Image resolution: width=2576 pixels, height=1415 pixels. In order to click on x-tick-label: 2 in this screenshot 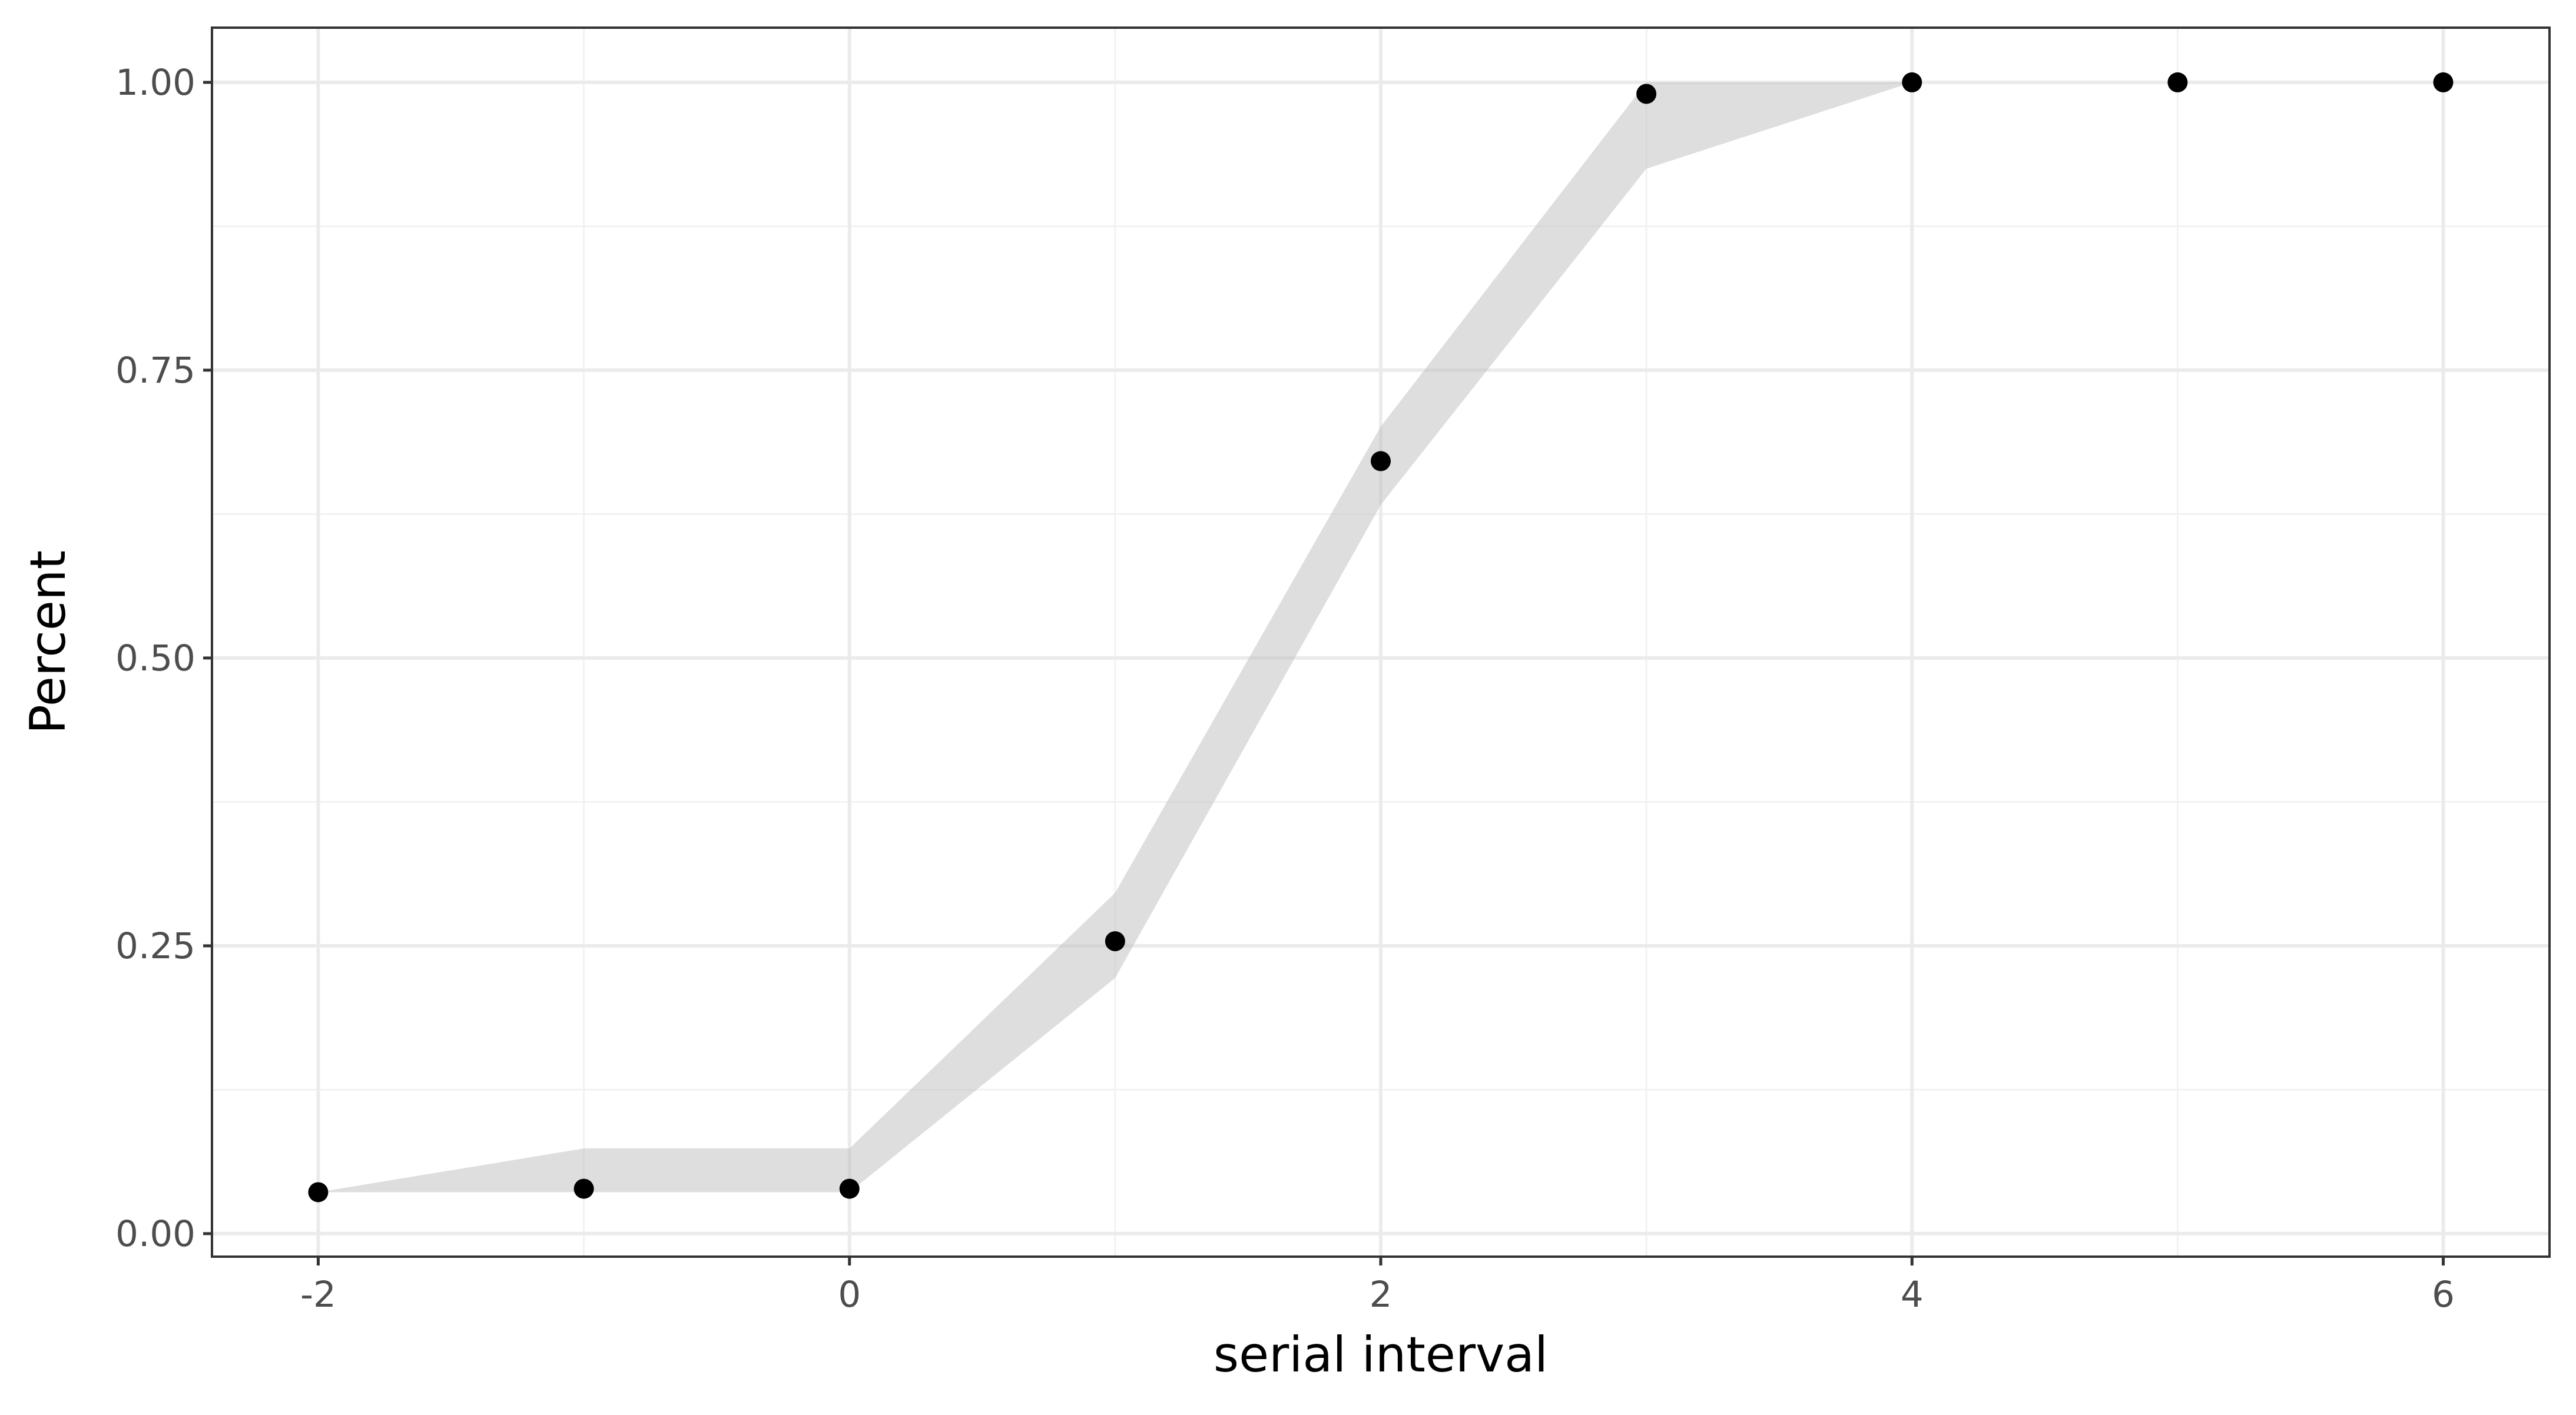, I will do `click(1381, 1295)`.